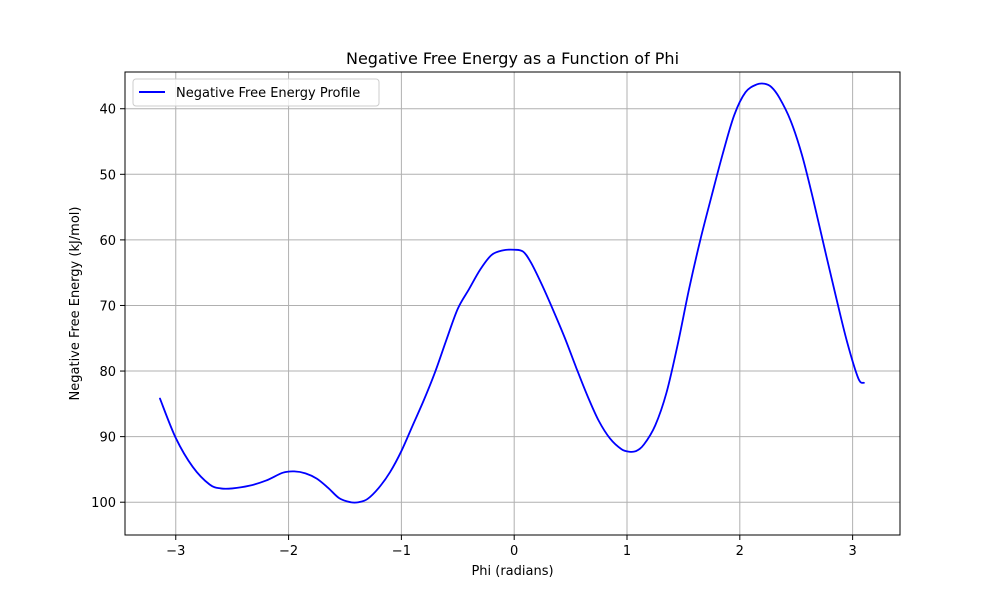 The image size is (1000, 600). What do you see at coordinates (107, 241) in the screenshot?
I see `y-tick-label: 60` at bounding box center [107, 241].